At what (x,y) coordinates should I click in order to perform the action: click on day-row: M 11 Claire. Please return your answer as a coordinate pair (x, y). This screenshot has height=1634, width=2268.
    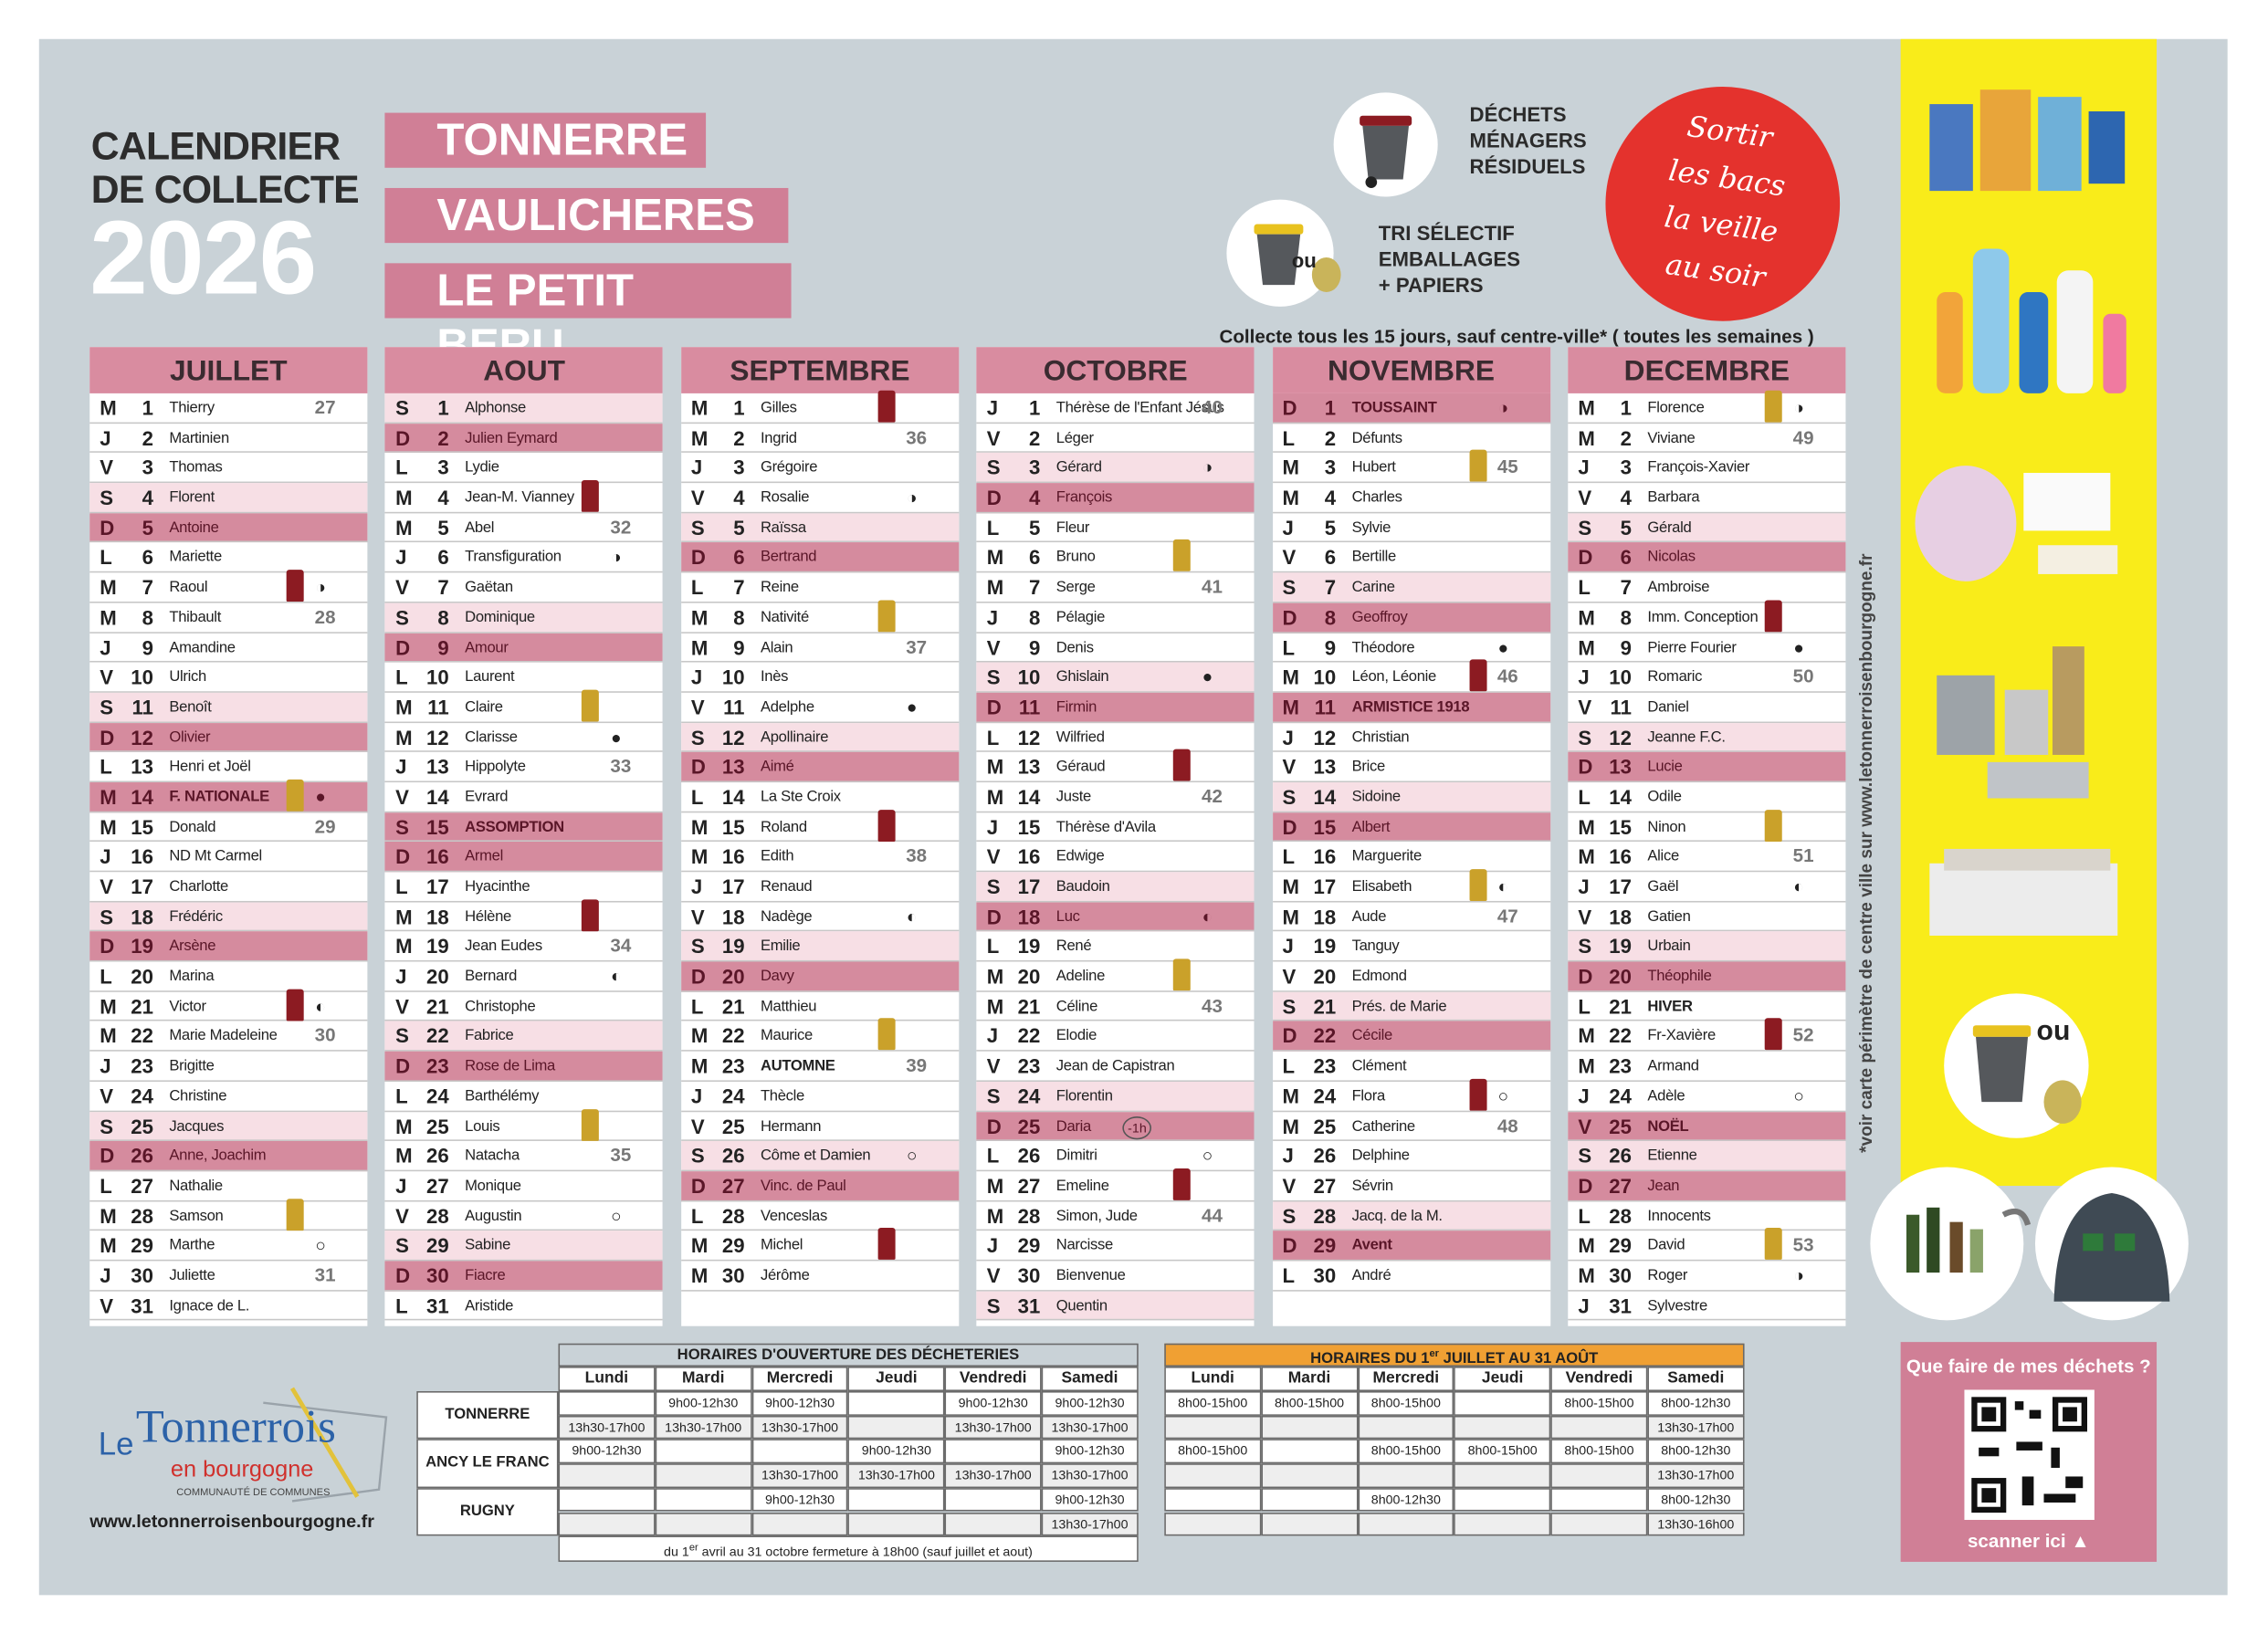
    Looking at the image, I should click on (524, 706).